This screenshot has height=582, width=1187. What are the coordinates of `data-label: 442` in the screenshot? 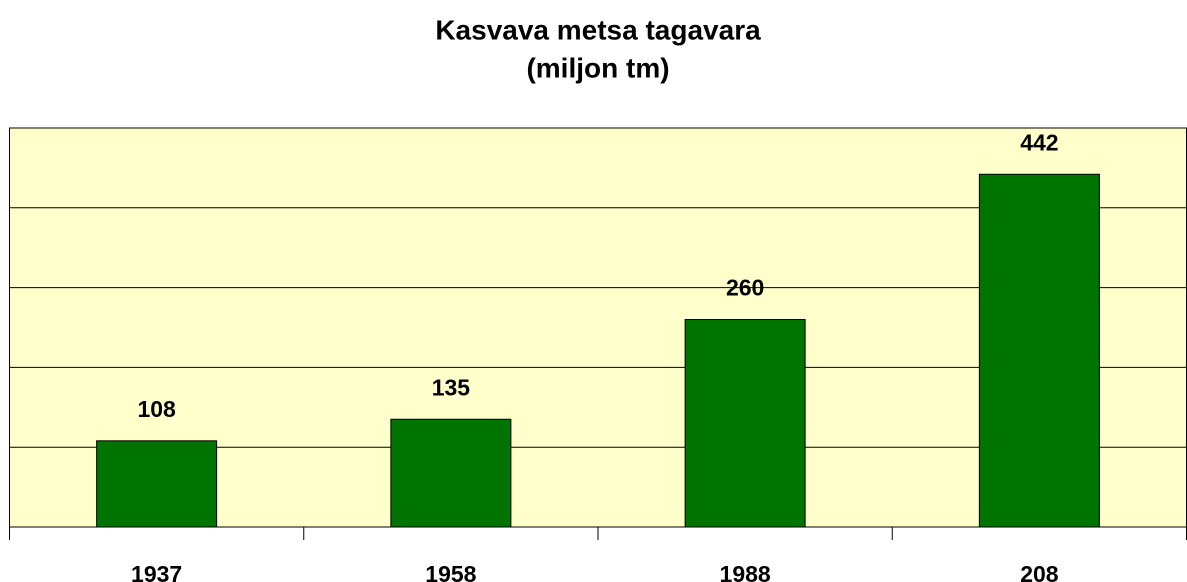 It's located at (1039, 142).